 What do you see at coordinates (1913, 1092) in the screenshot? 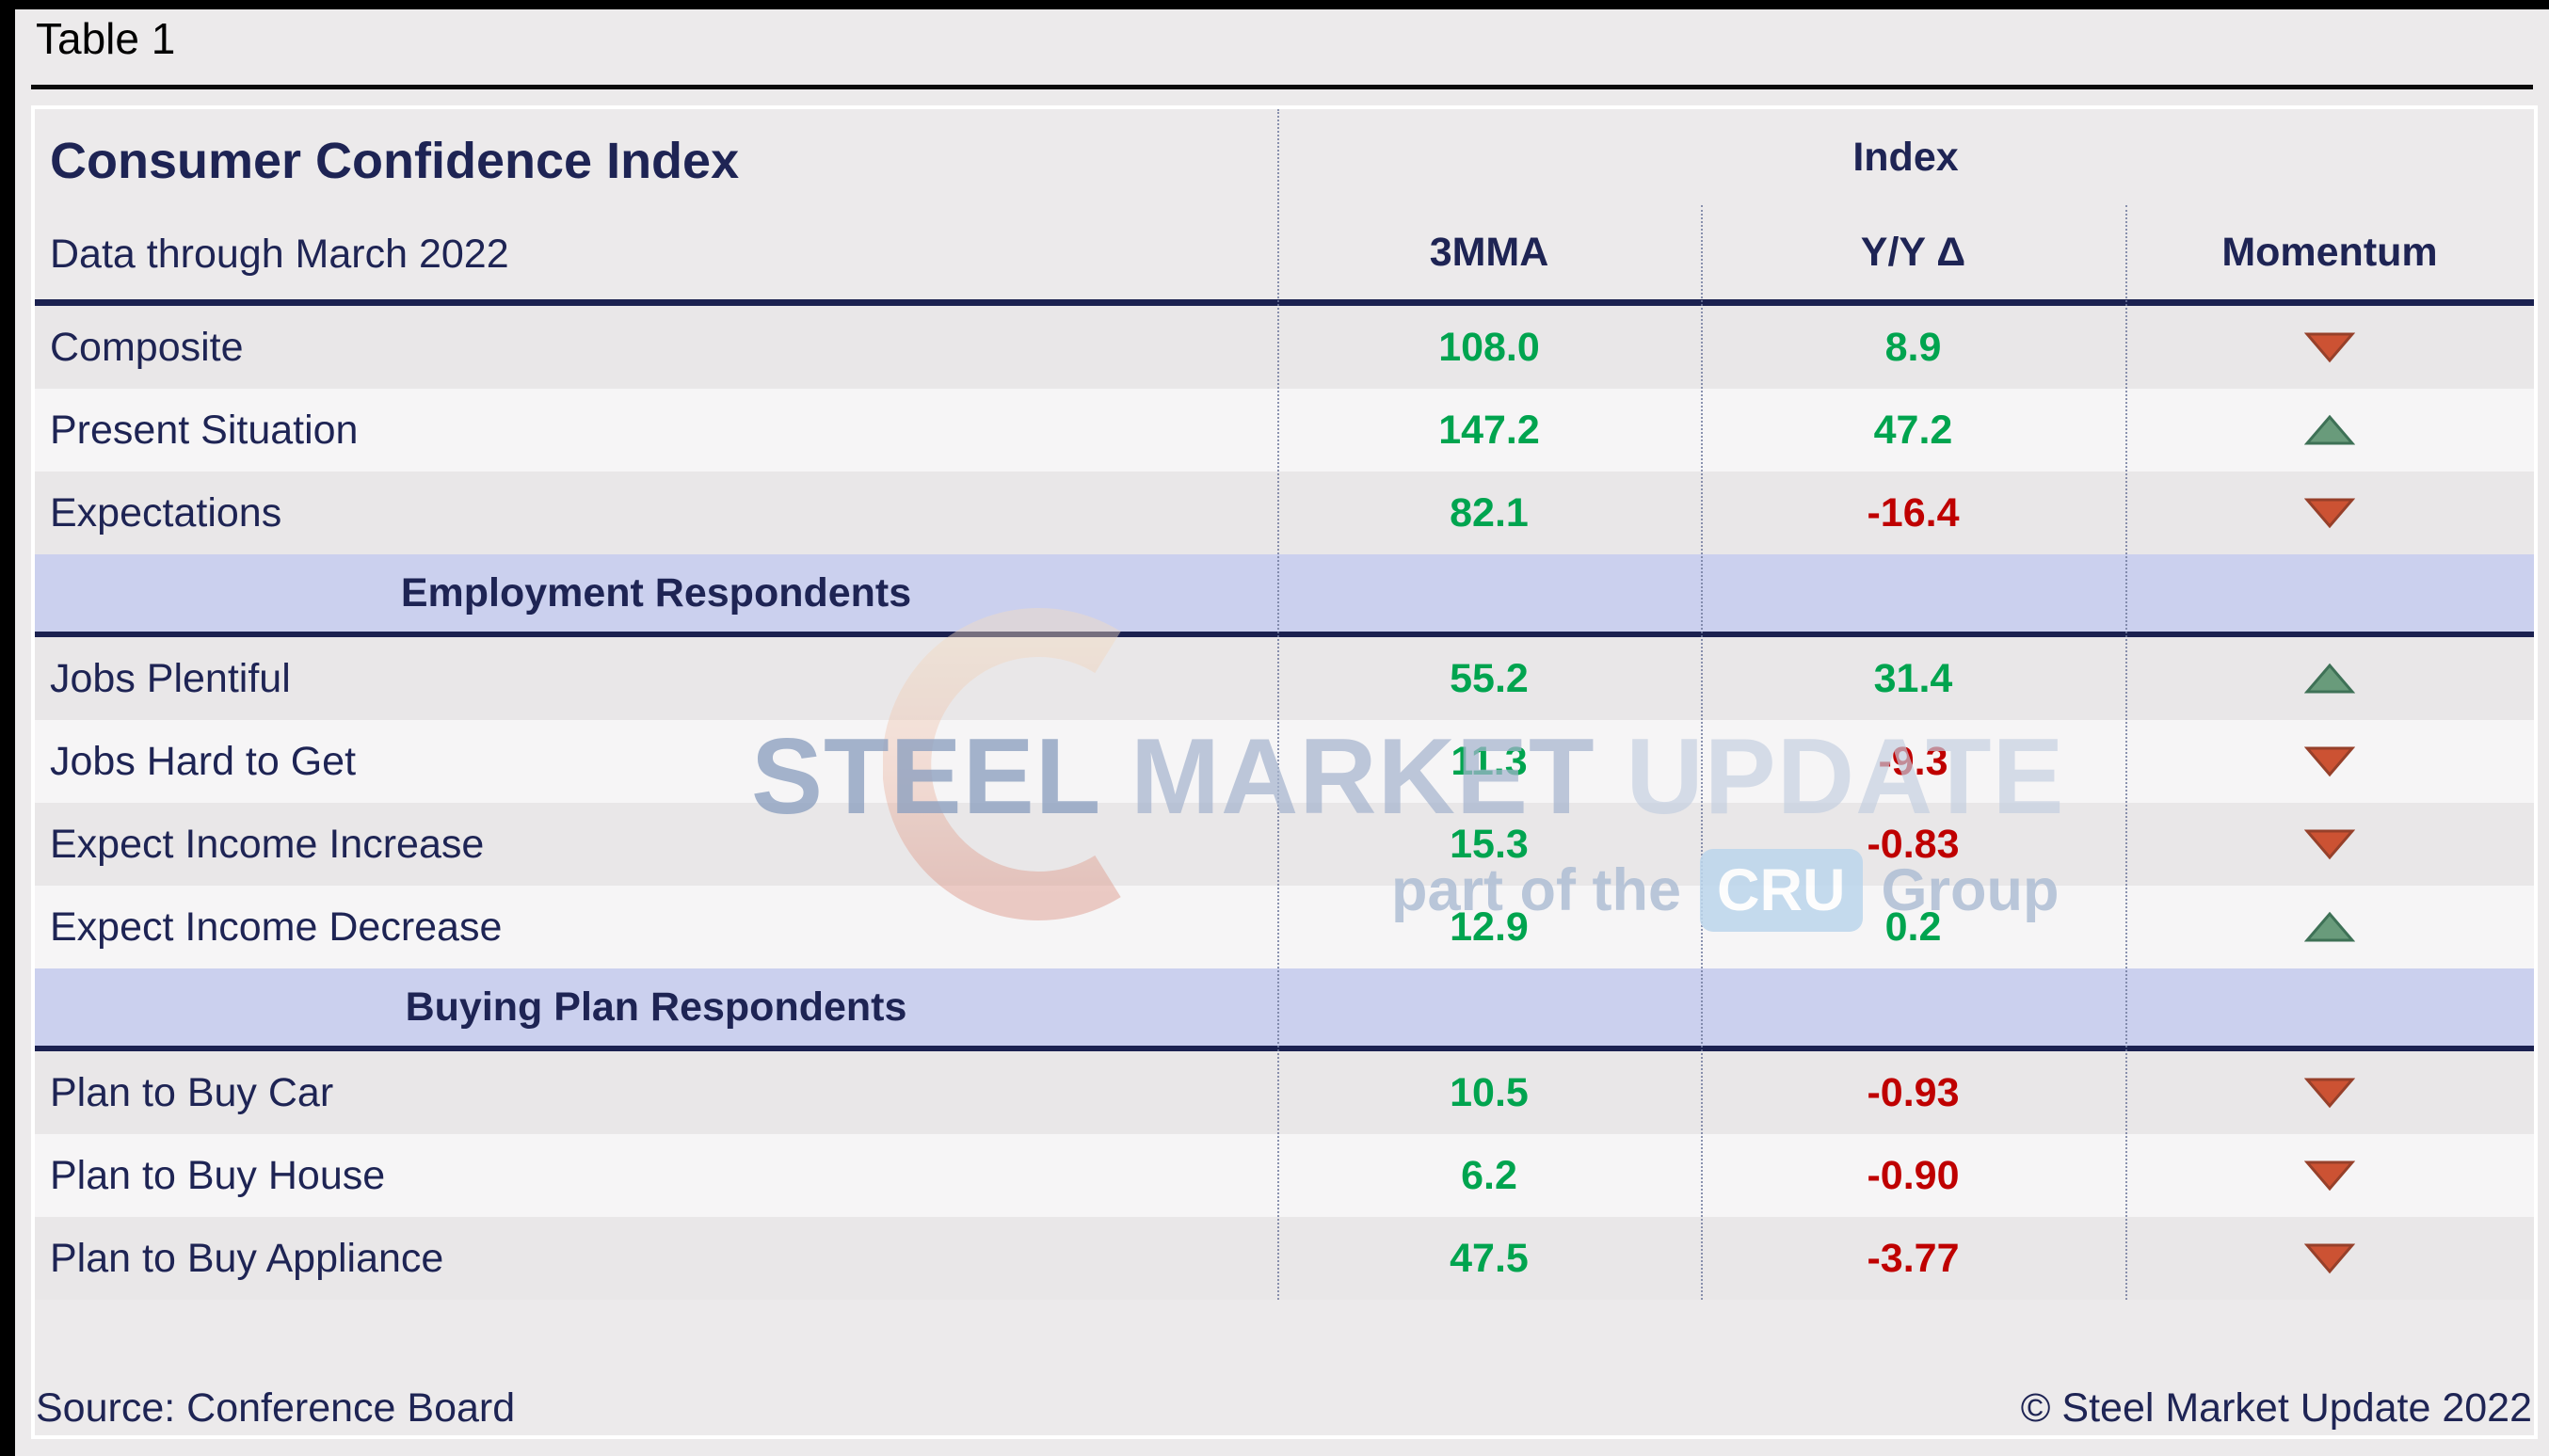
I see `yy-delta-value: -0.93` at bounding box center [1913, 1092].